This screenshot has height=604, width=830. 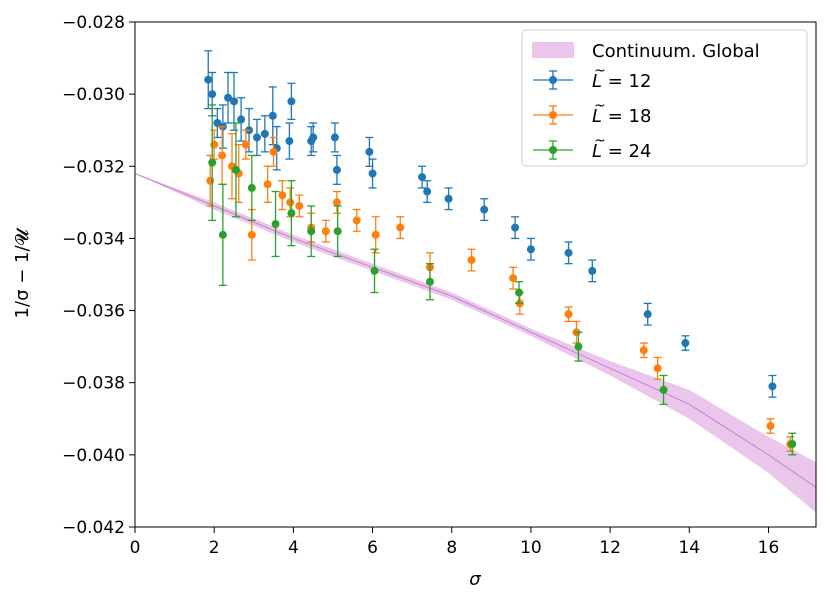 What do you see at coordinates (531, 548) in the screenshot?
I see `x-tick-label: 10` at bounding box center [531, 548].